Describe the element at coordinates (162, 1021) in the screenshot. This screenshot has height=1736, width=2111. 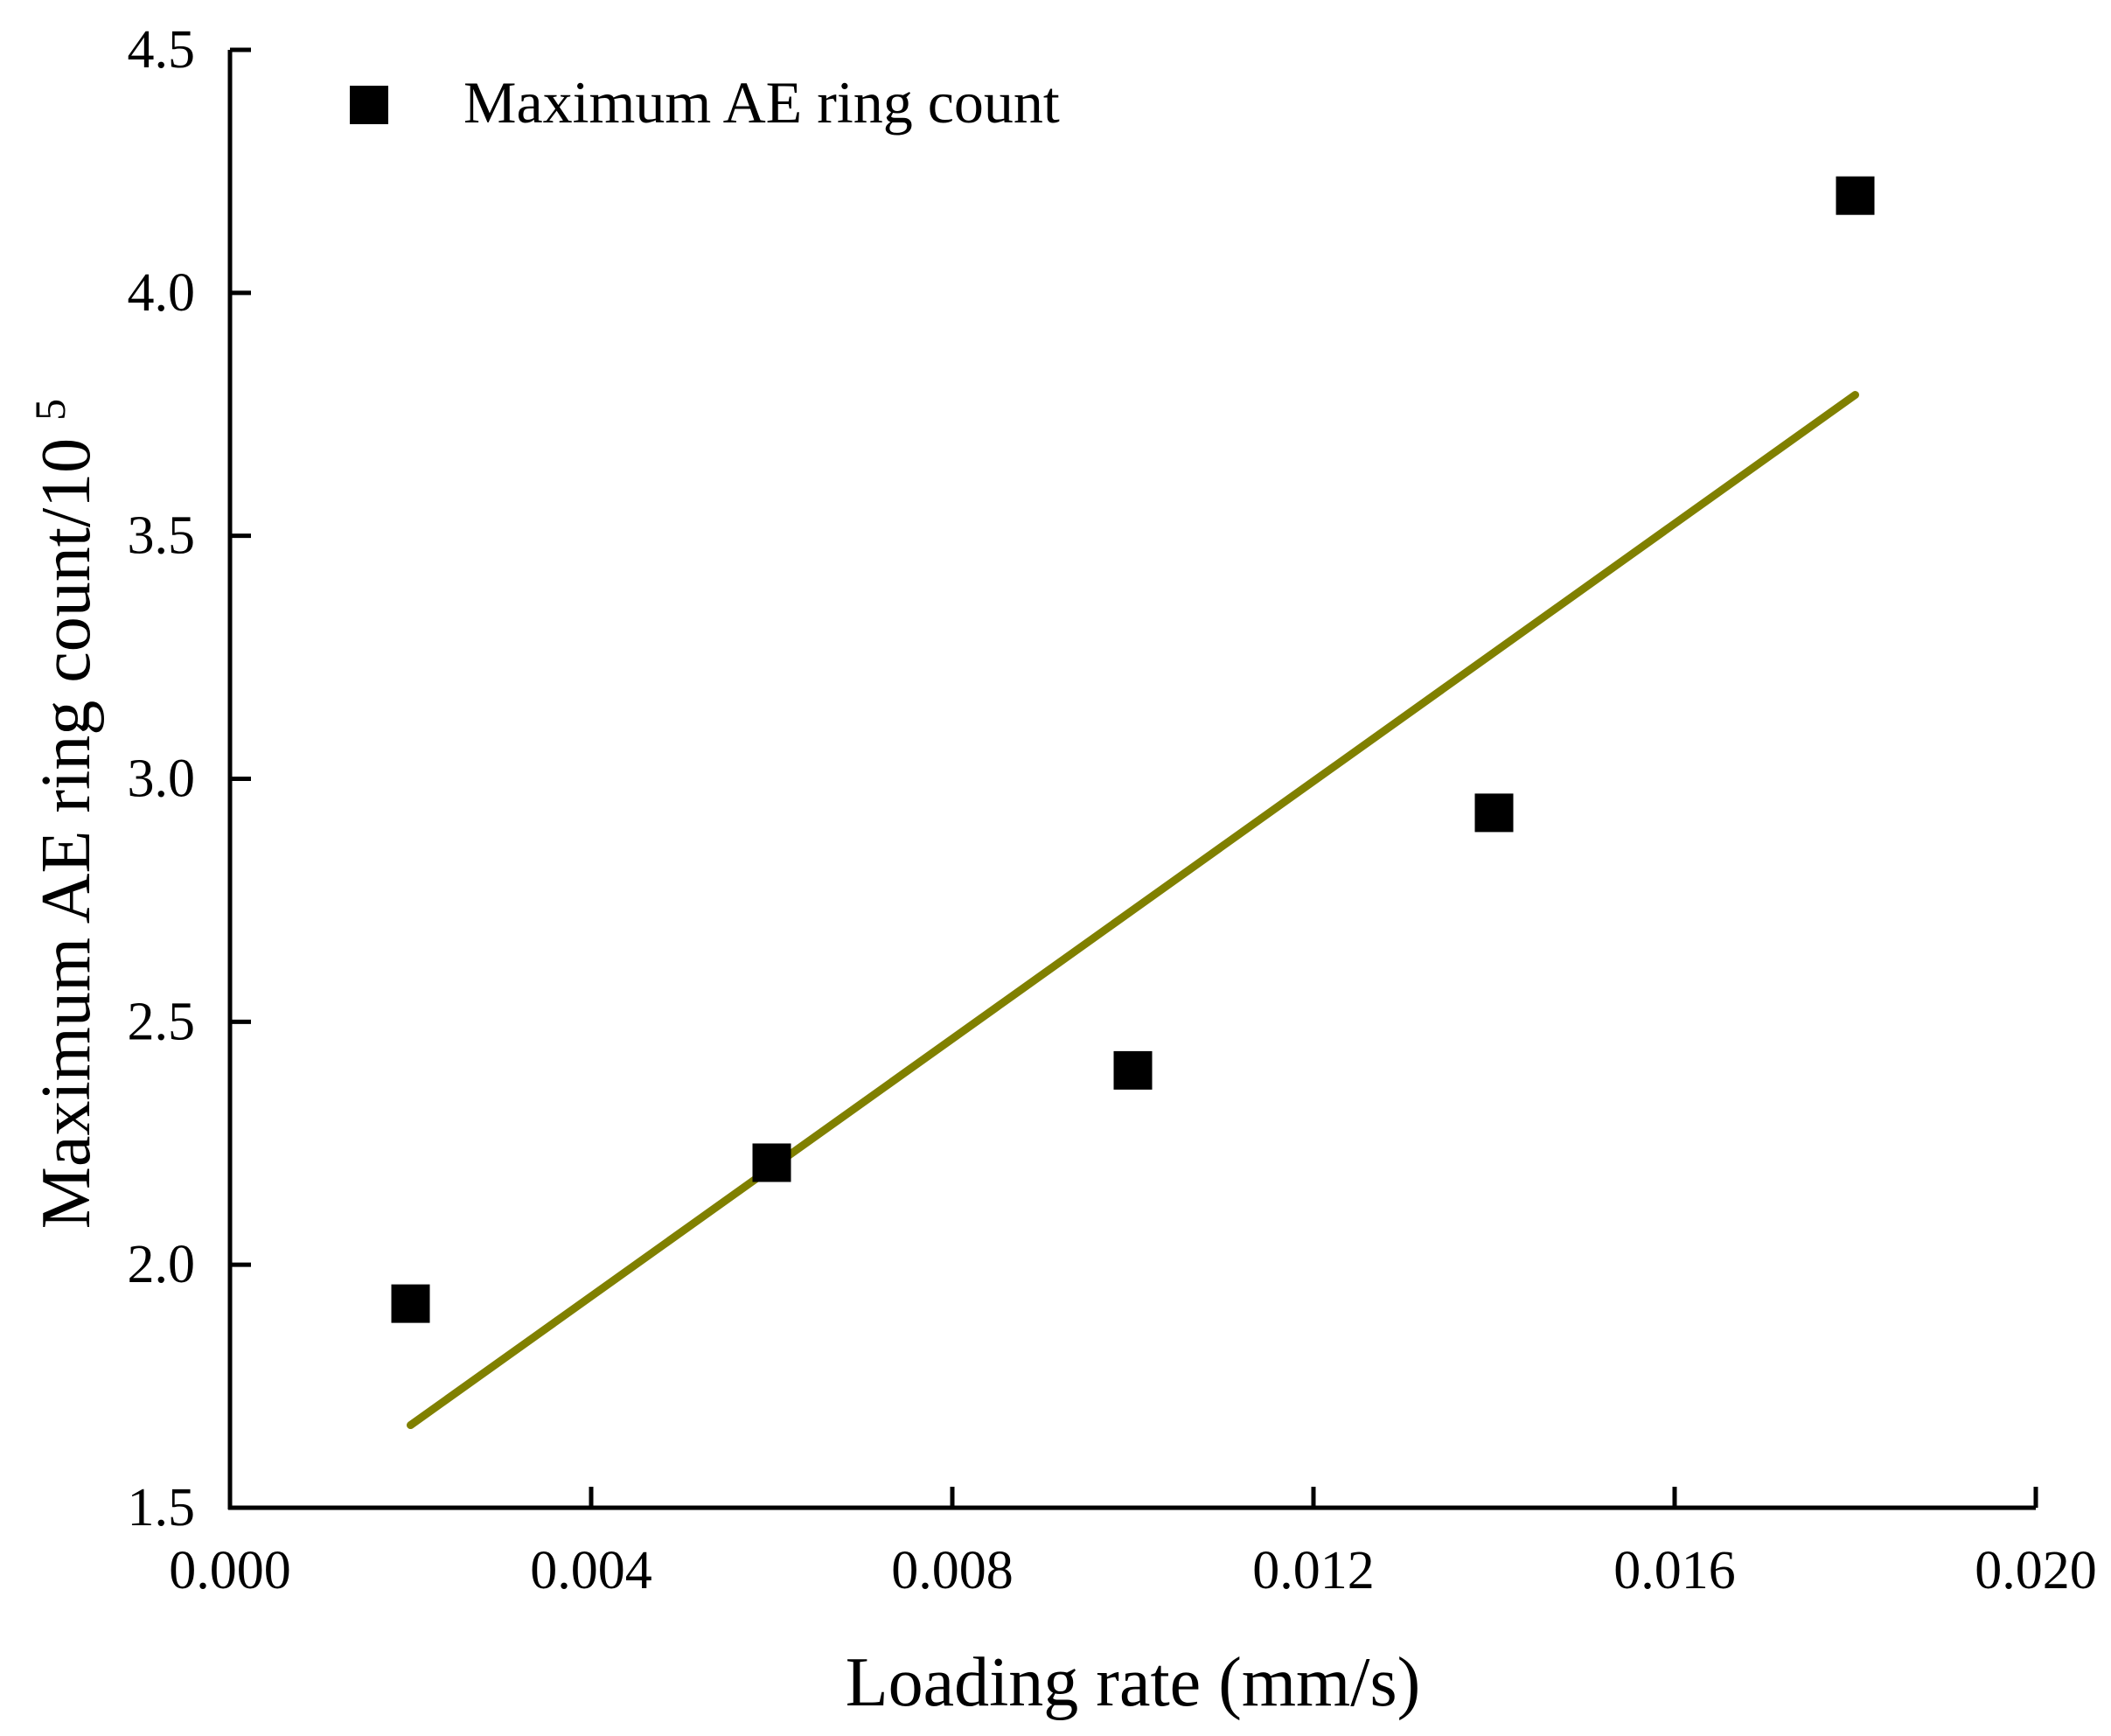
I see `y-tick-label: 2.5` at that location.